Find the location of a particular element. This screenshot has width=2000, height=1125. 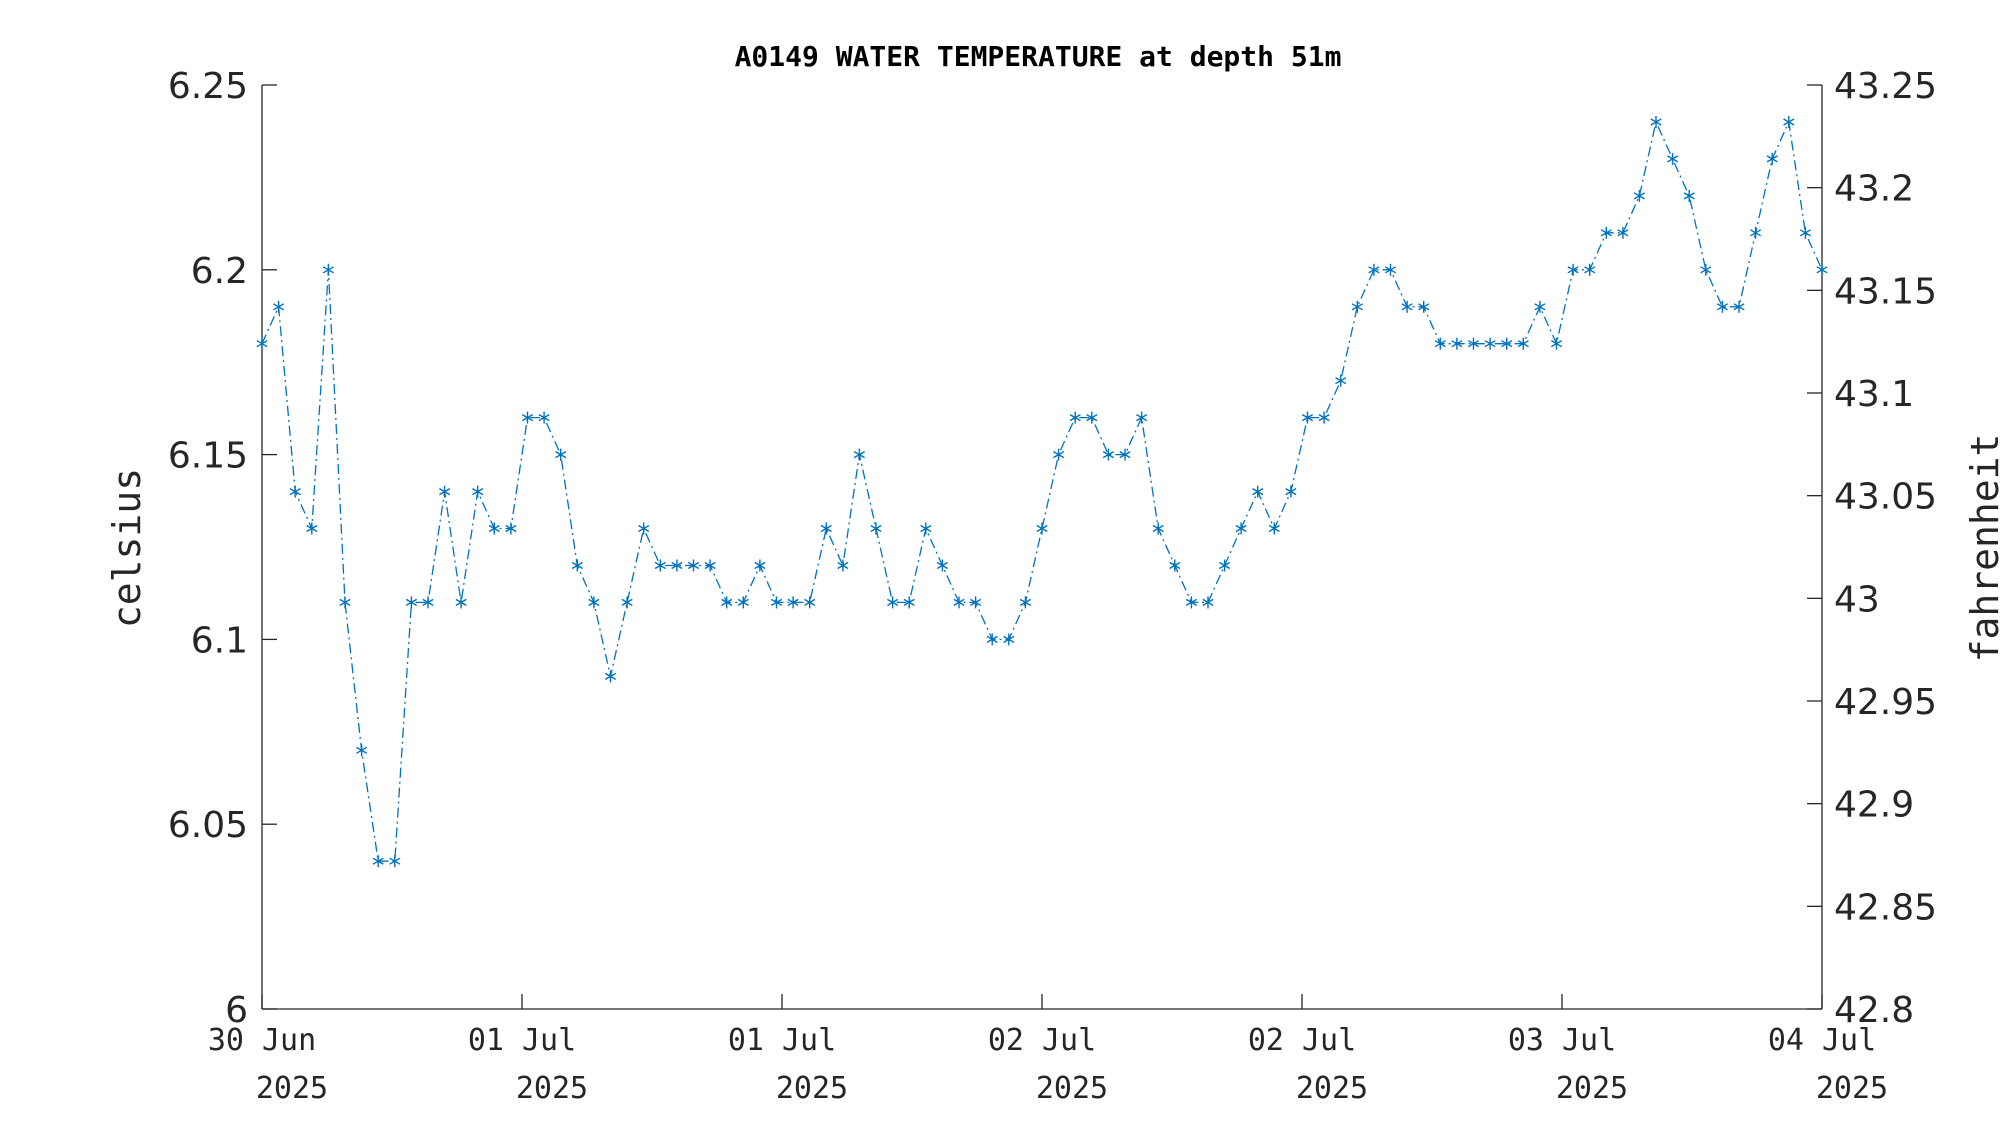

right-y-tick-label: 43.15 is located at coordinates (1885, 291).